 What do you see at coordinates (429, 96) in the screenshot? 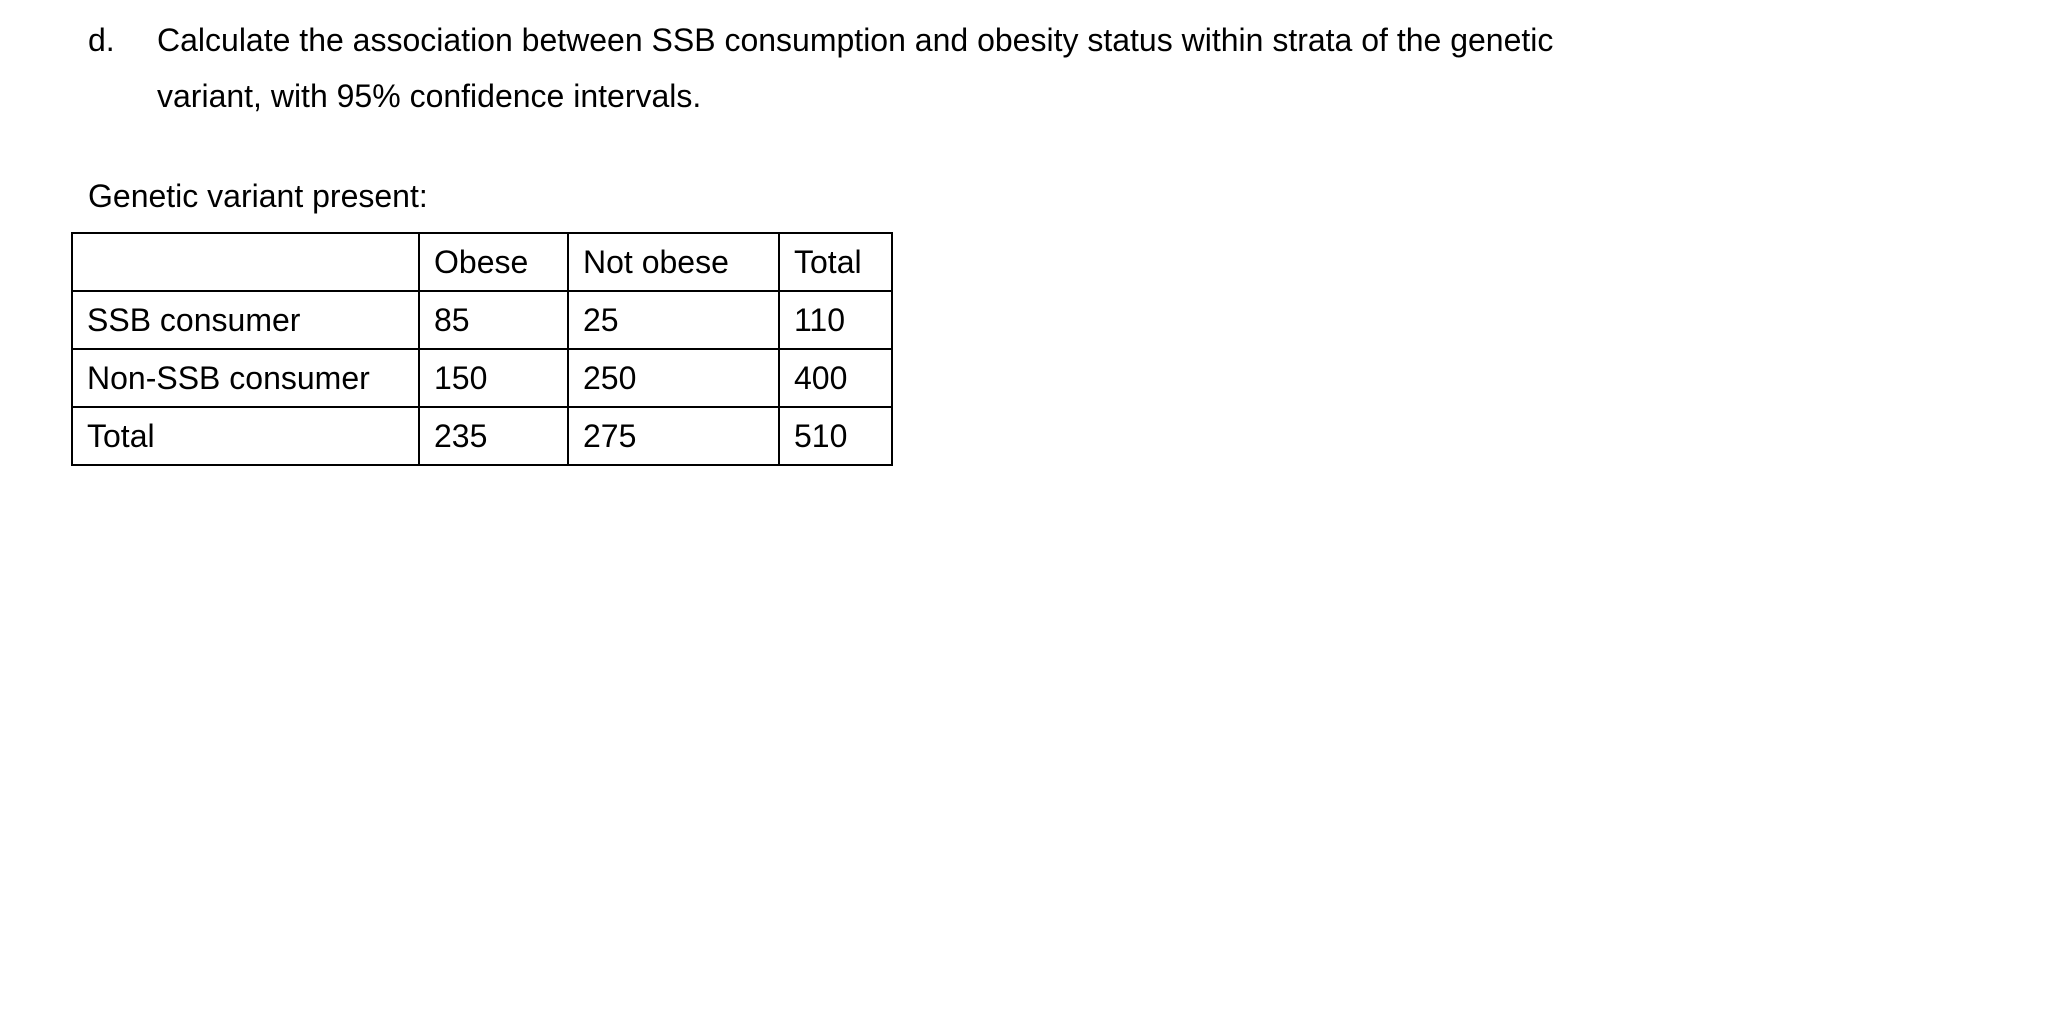
I see `question-text-line2: variant, with 95% confidence intervals.` at bounding box center [429, 96].